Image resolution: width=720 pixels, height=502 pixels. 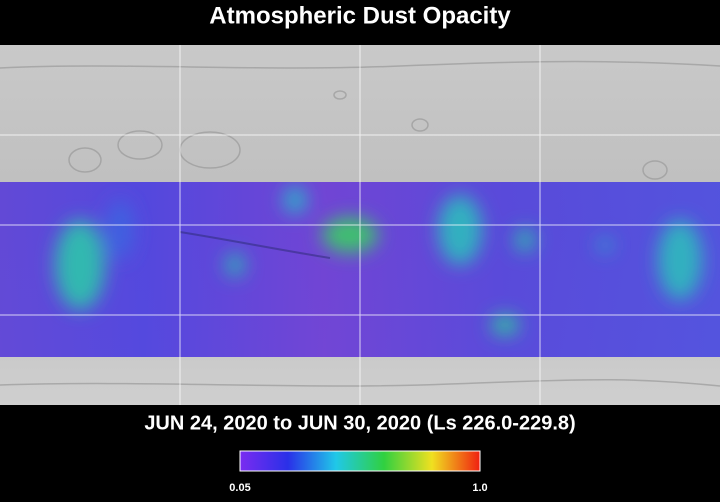 What do you see at coordinates (479, 488) in the screenshot?
I see `colorbar-max-label: 1.0` at bounding box center [479, 488].